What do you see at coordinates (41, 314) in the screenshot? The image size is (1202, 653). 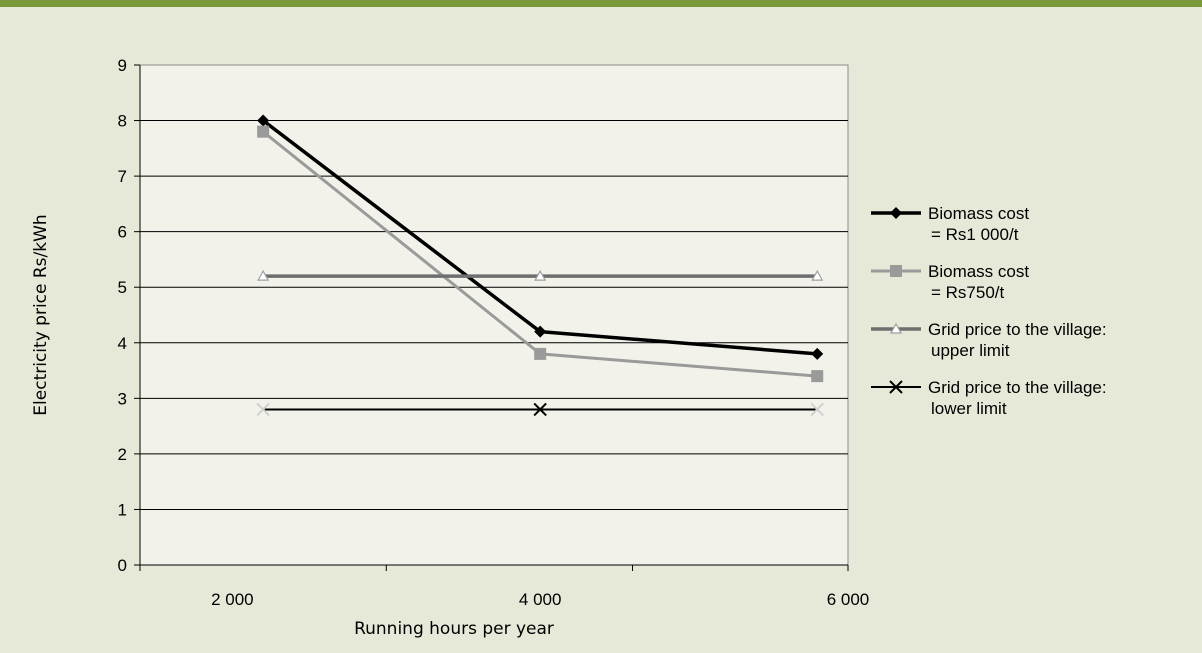 I see `y-axis-title: Electricity price Rs/kWh` at bounding box center [41, 314].